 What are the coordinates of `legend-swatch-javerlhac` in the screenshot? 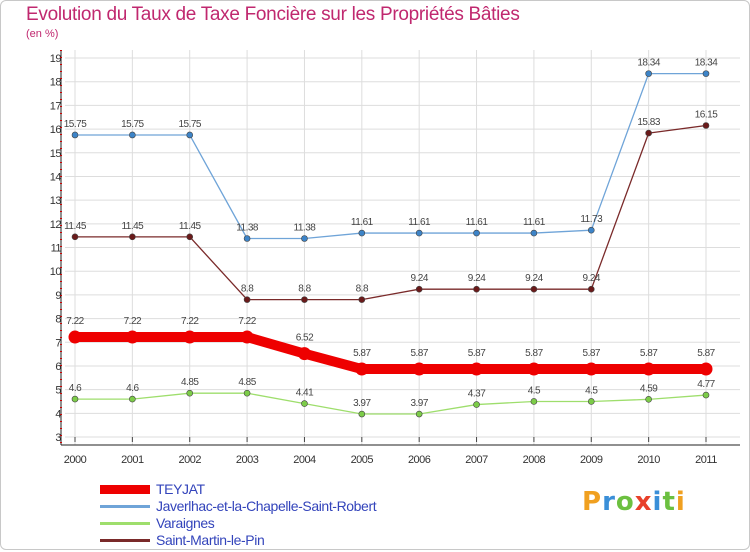 It's located at (125, 506).